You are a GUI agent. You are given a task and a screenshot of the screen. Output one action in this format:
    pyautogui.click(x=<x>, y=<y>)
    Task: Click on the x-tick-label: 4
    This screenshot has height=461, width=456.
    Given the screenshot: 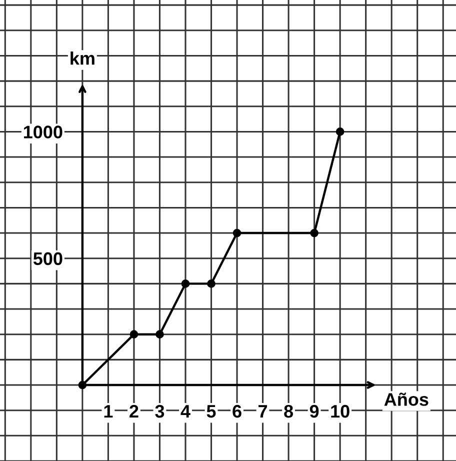 What is the action you would take?
    pyautogui.click(x=185, y=411)
    